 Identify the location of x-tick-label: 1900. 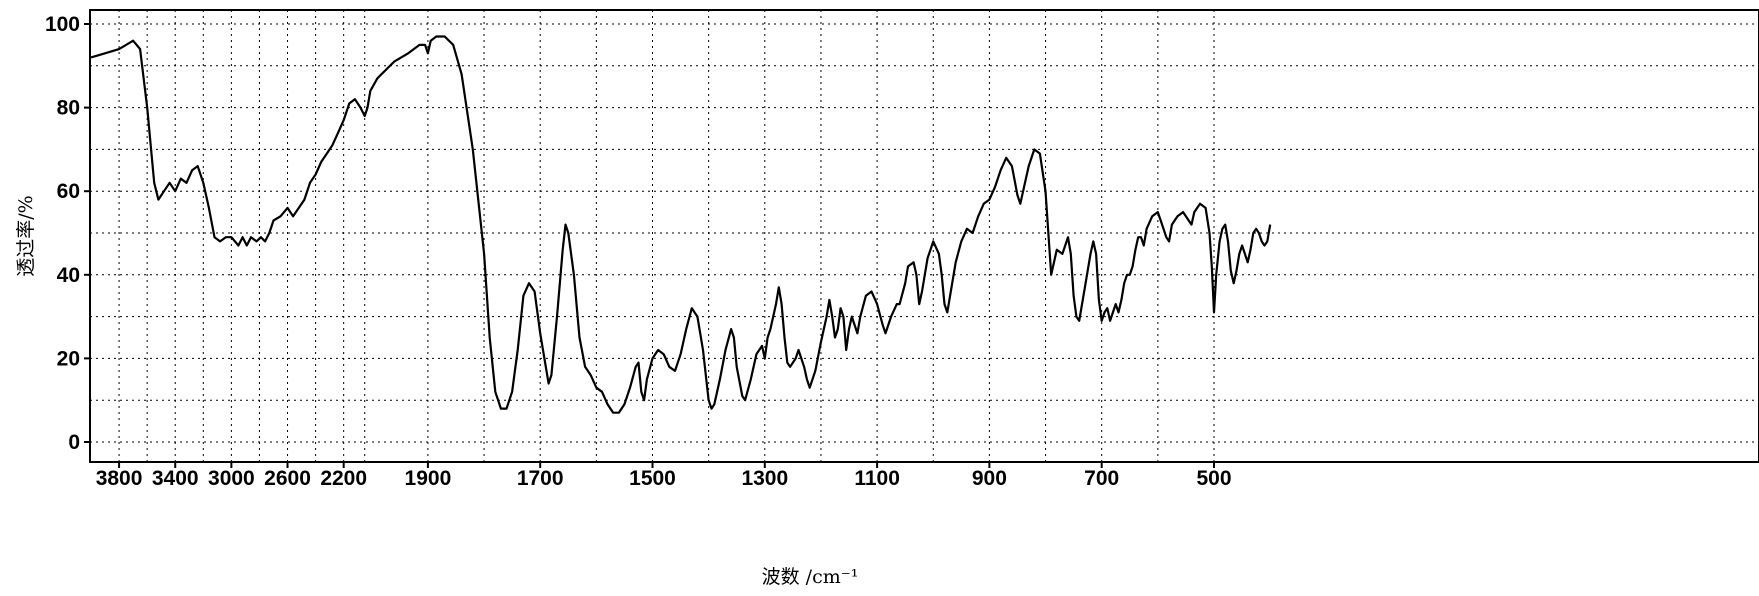
(428, 478).